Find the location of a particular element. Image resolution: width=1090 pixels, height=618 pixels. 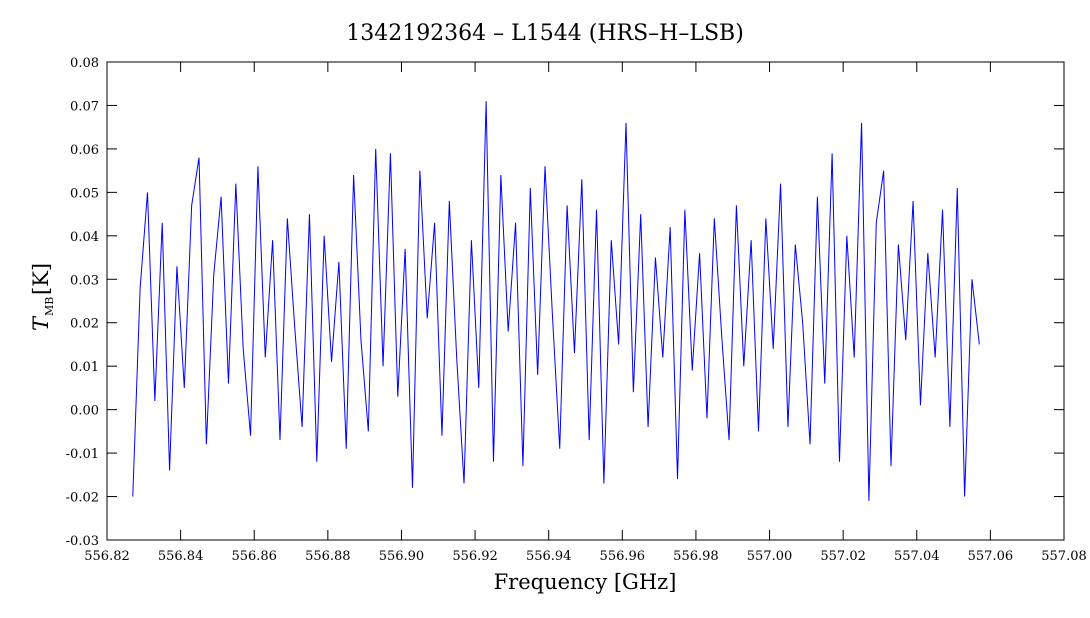

x-tick-label: 557.04 is located at coordinates (917, 556).